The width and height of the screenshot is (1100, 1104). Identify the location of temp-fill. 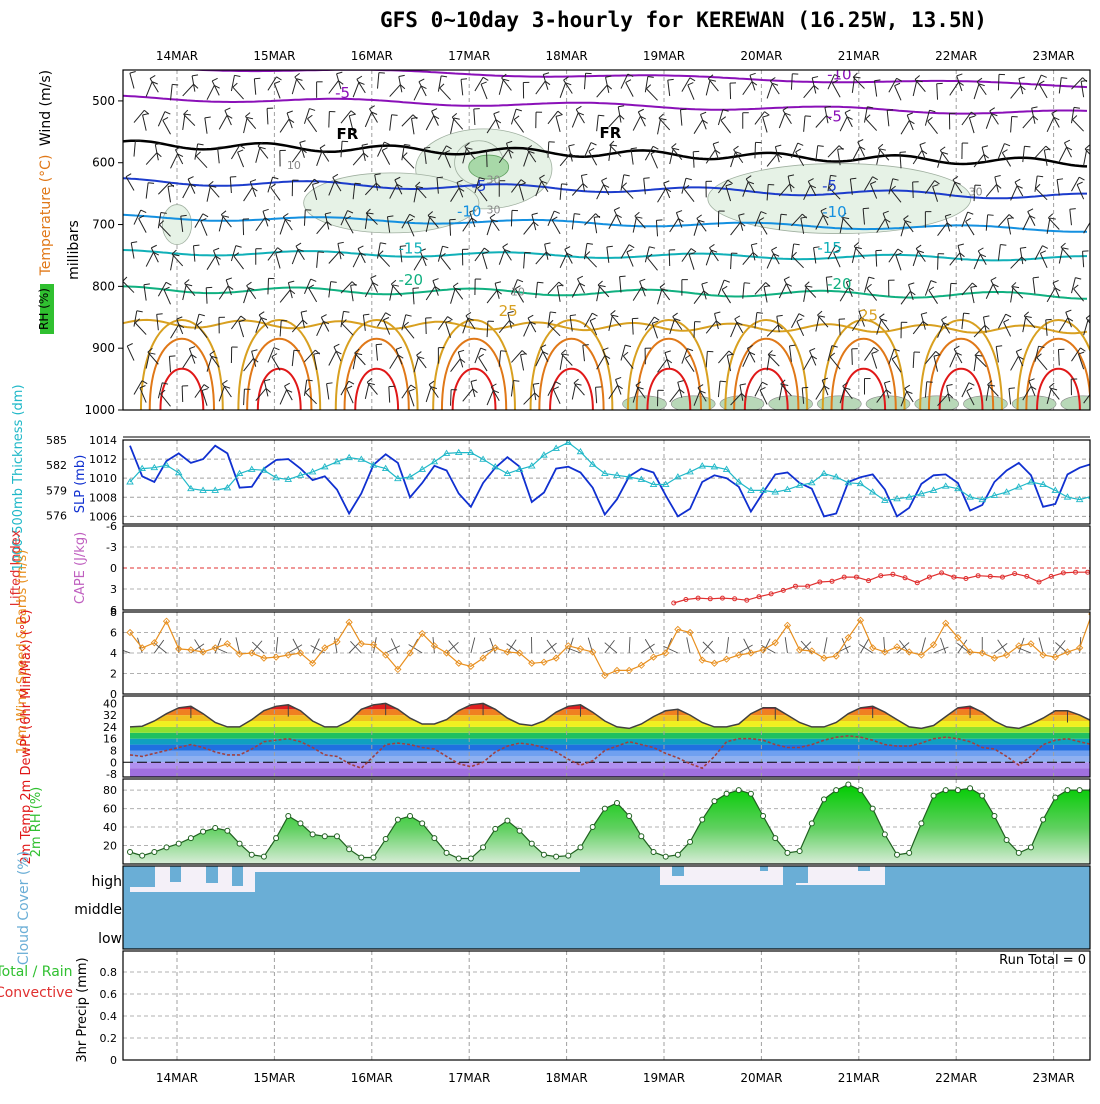
(606, 736).